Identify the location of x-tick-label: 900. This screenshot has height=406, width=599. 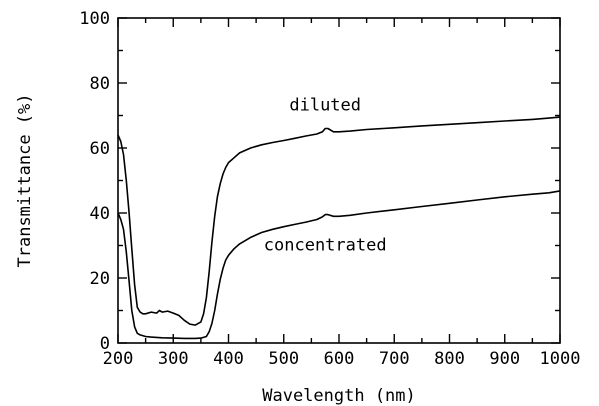
(504, 359).